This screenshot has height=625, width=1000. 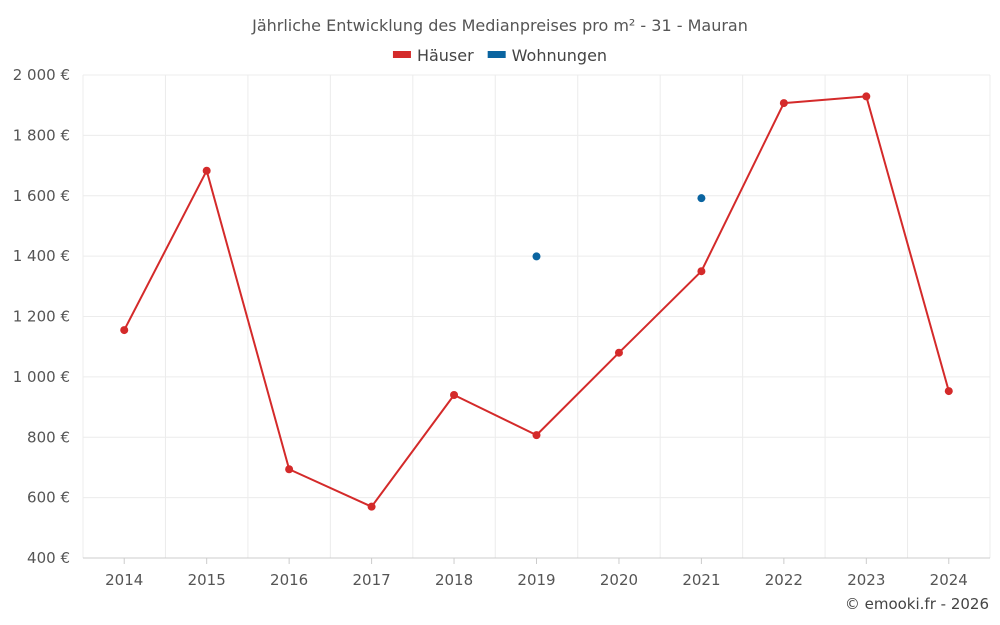 What do you see at coordinates (289, 580) in the screenshot?
I see `x-tick-label: 2016` at bounding box center [289, 580].